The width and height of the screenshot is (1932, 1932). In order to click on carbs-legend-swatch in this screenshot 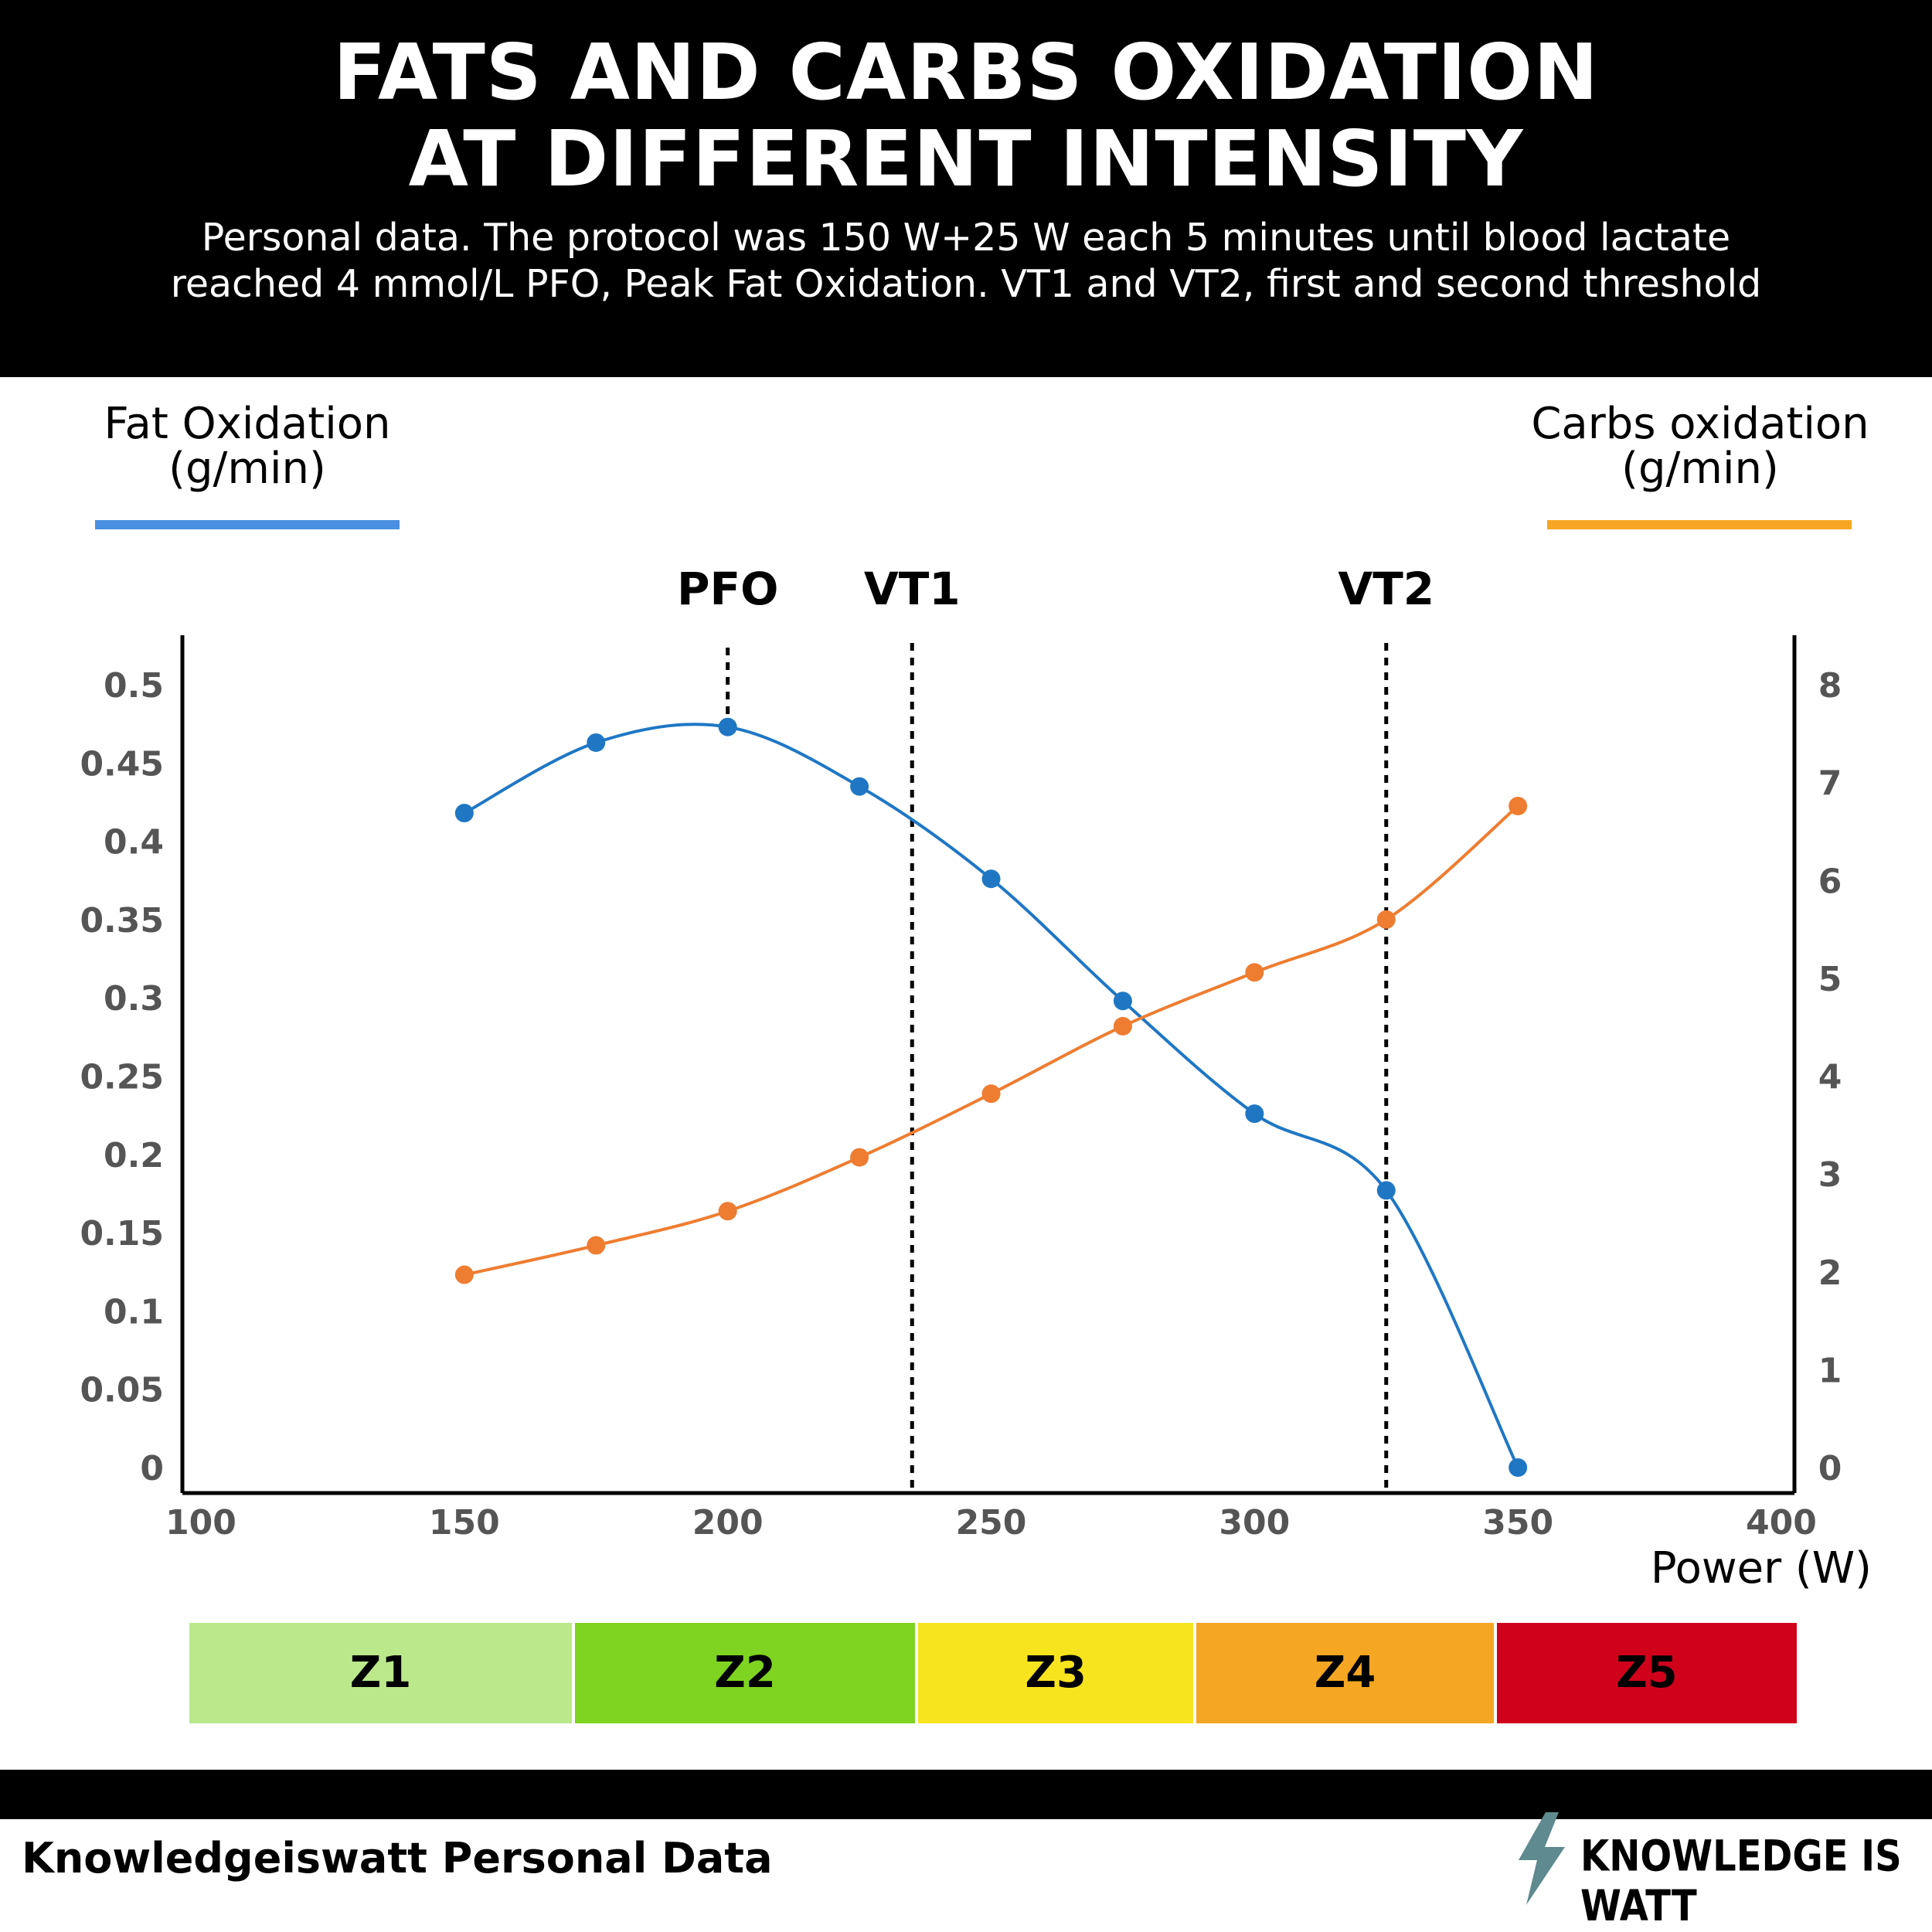, I will do `click(1700, 524)`.